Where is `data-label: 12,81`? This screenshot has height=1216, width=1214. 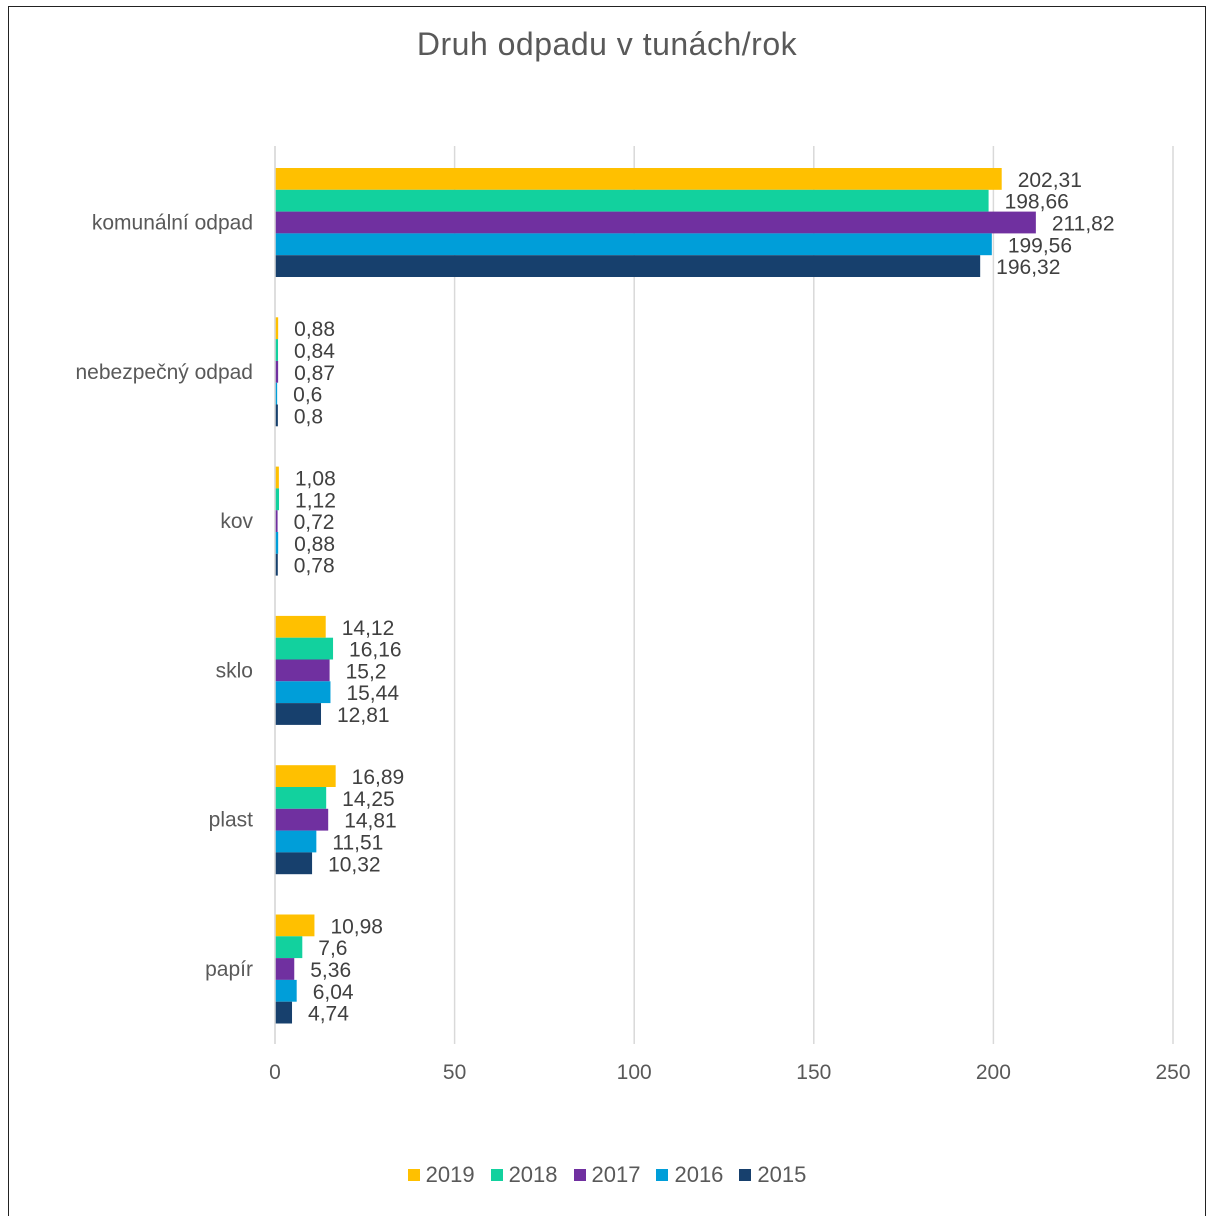 data-label: 12,81 is located at coordinates (363, 715).